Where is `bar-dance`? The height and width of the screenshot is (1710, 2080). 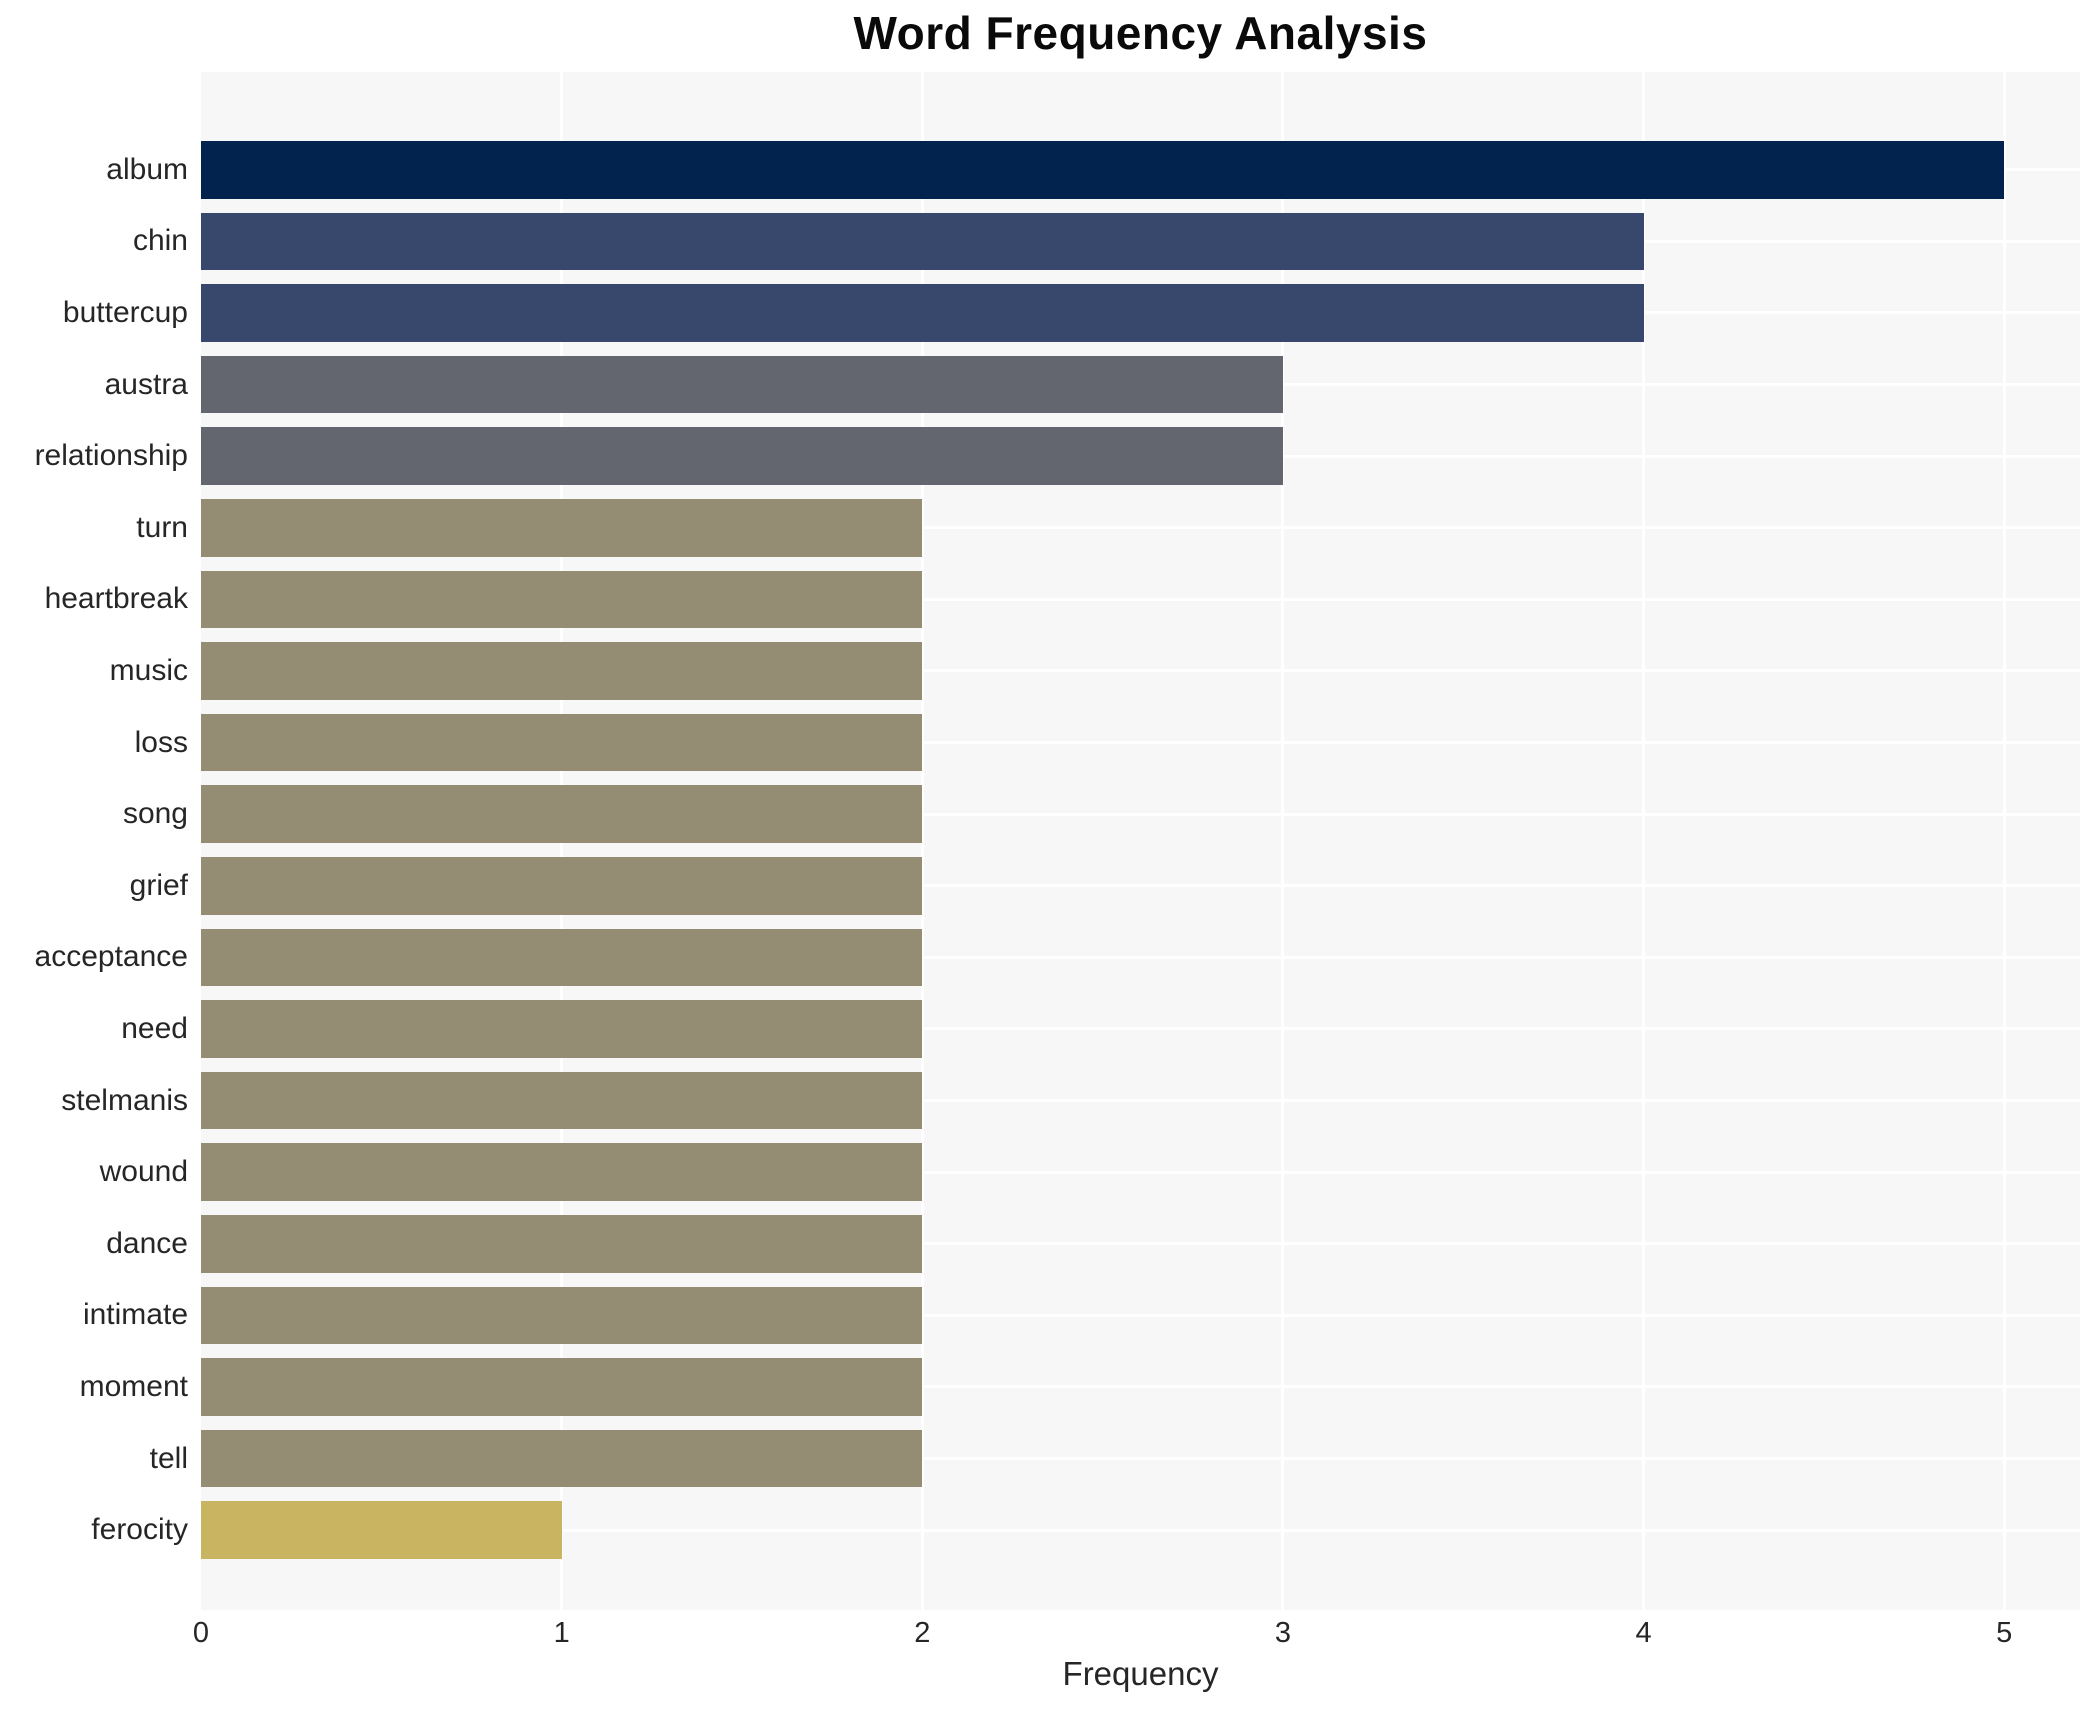
bar-dance is located at coordinates (562, 1244).